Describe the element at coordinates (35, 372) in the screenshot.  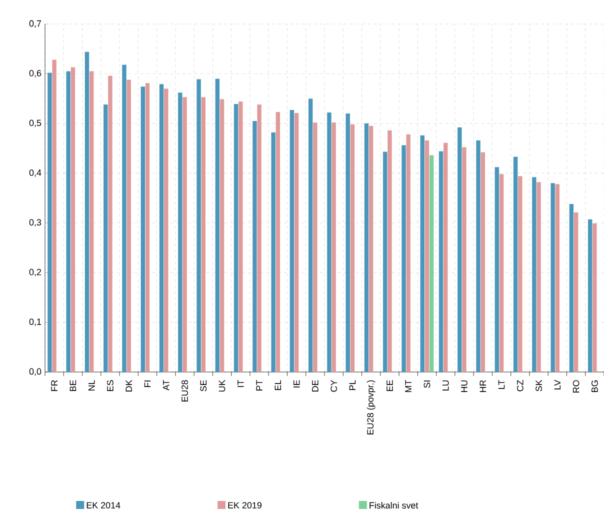
I see `y-tick-label: 0,0` at that location.